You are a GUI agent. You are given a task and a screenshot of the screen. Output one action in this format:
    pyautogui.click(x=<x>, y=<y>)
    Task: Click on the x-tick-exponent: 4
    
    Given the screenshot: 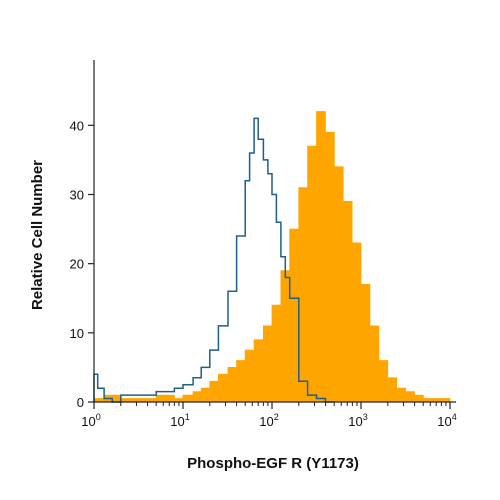 What is the action you would take?
    pyautogui.click(x=454, y=417)
    